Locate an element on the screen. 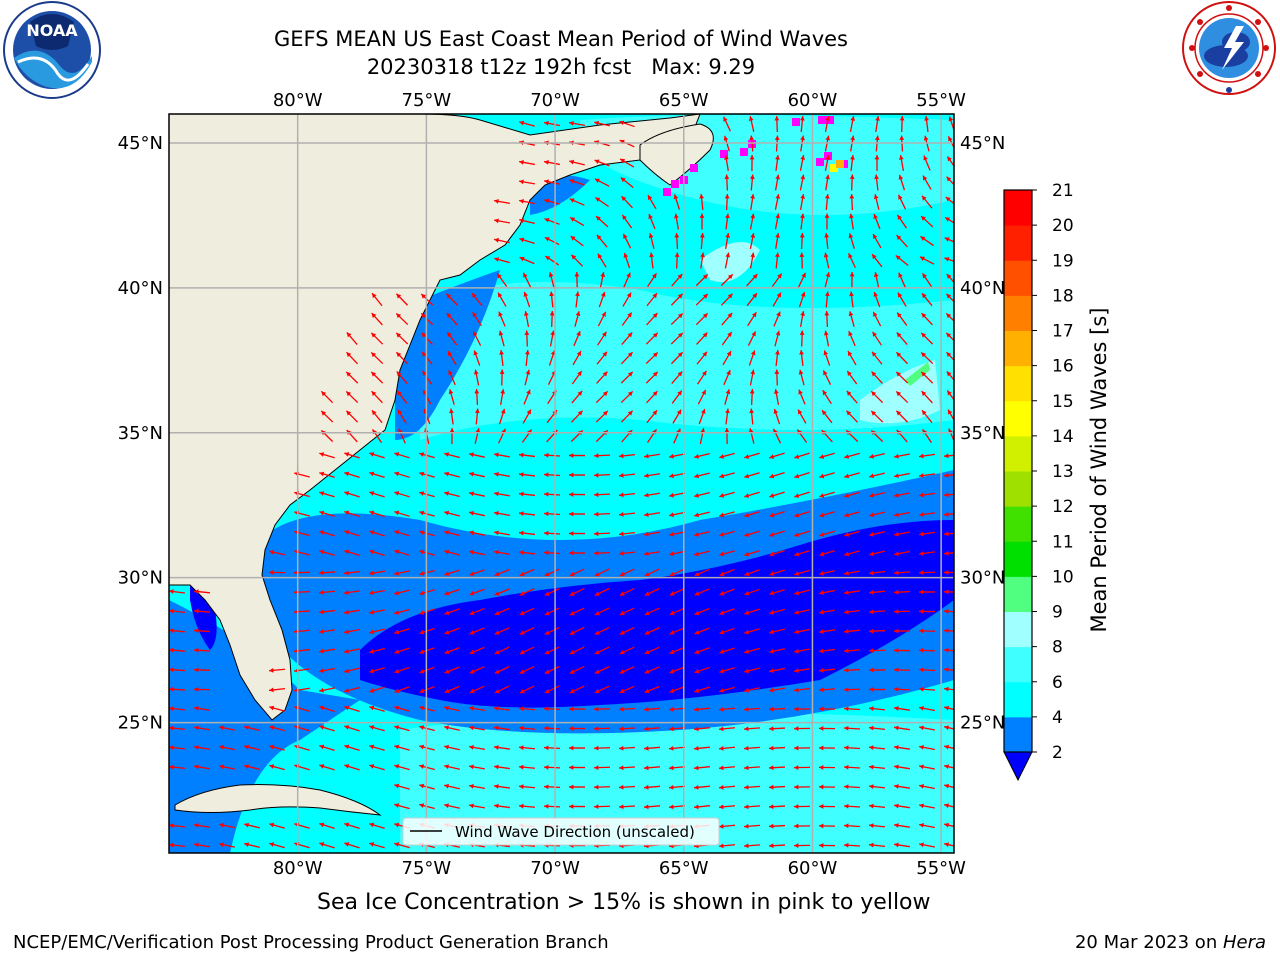 This screenshot has width=1280, height=960. colorbar: 2 4 6 8 9 10 11 12 13 14 15 16 17 18 19 20 21 is located at coordinates (1038, 481).